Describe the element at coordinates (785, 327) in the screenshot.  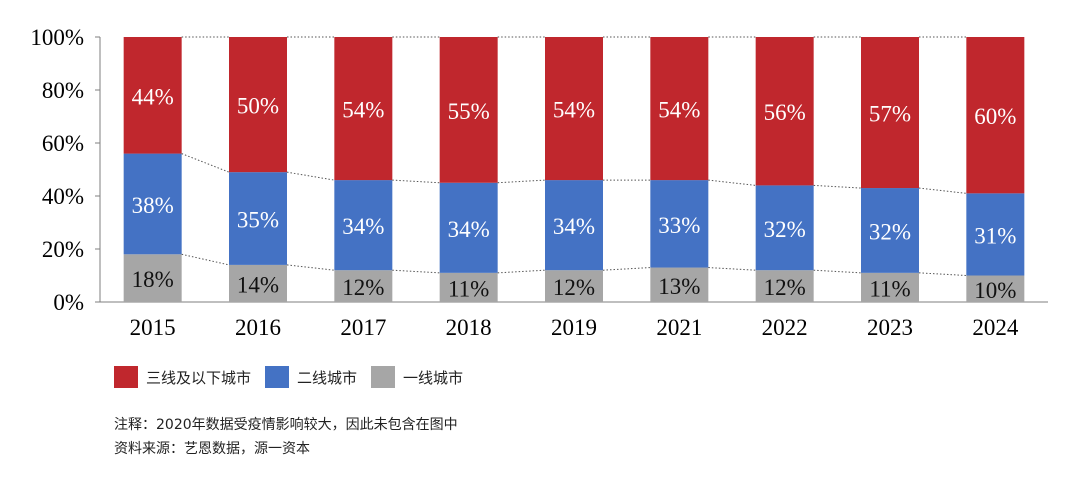
I see `x-tick-label: 2022` at that location.